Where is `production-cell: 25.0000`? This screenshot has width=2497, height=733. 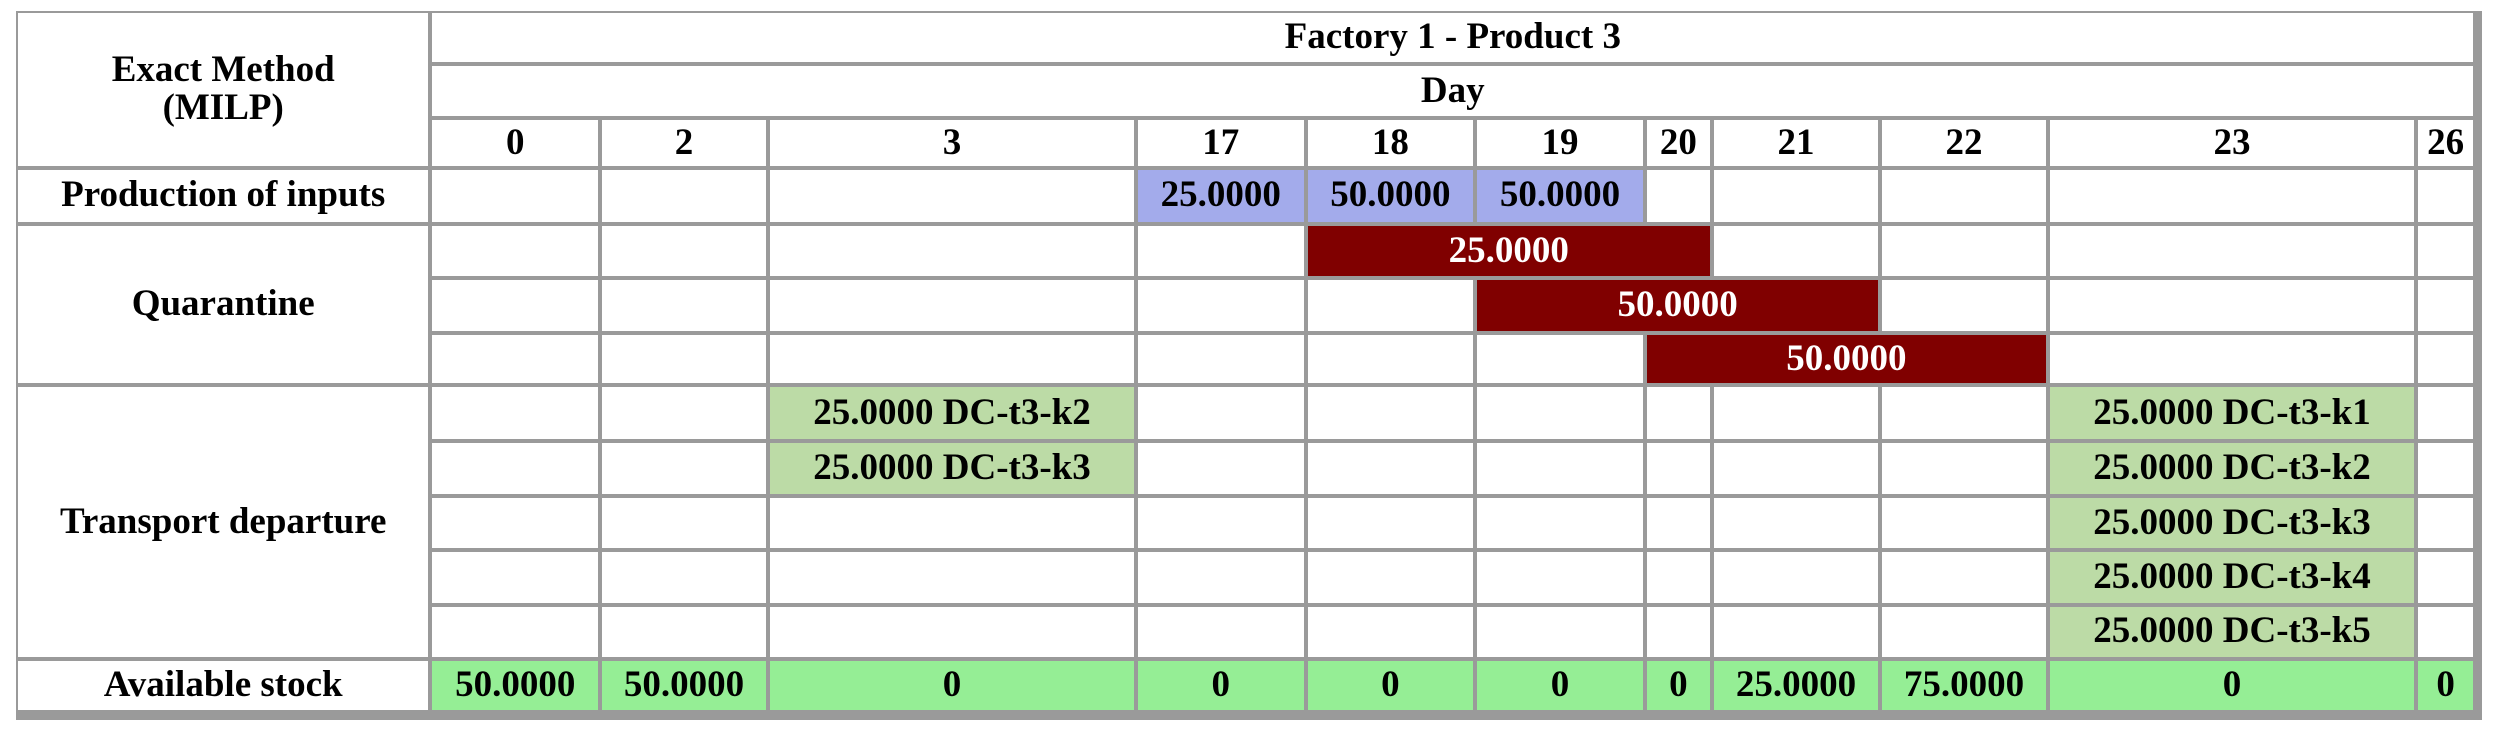 production-cell: 25.0000 is located at coordinates (1221, 195).